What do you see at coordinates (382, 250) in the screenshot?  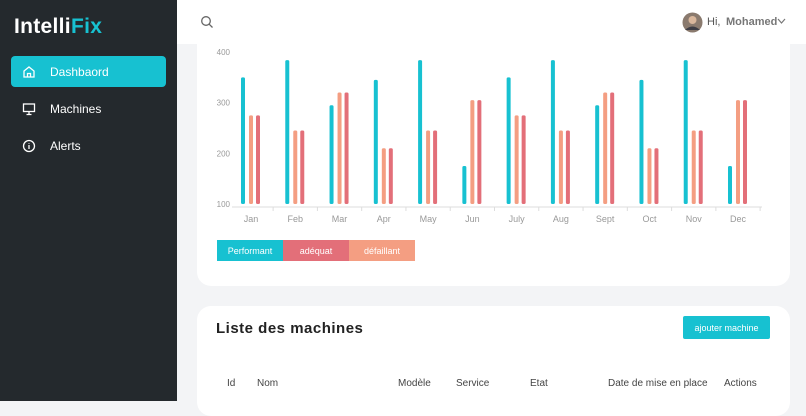 I see `legend-item: défaillant` at bounding box center [382, 250].